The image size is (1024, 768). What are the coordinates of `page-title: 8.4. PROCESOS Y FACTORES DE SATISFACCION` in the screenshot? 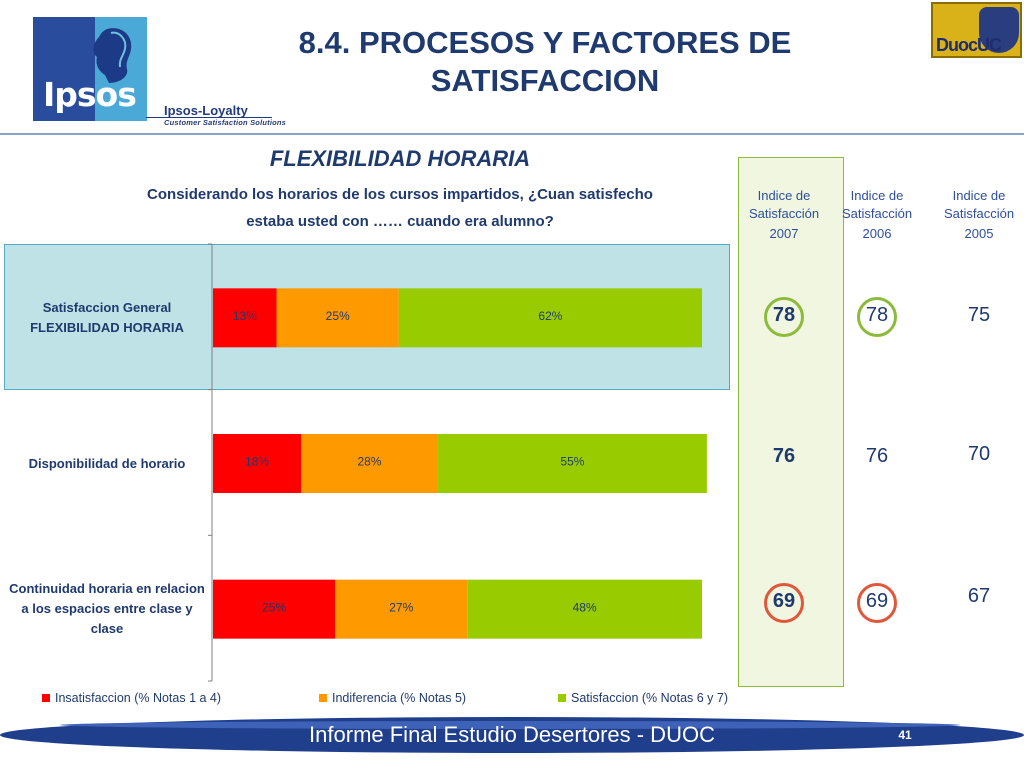 It's located at (545, 61).